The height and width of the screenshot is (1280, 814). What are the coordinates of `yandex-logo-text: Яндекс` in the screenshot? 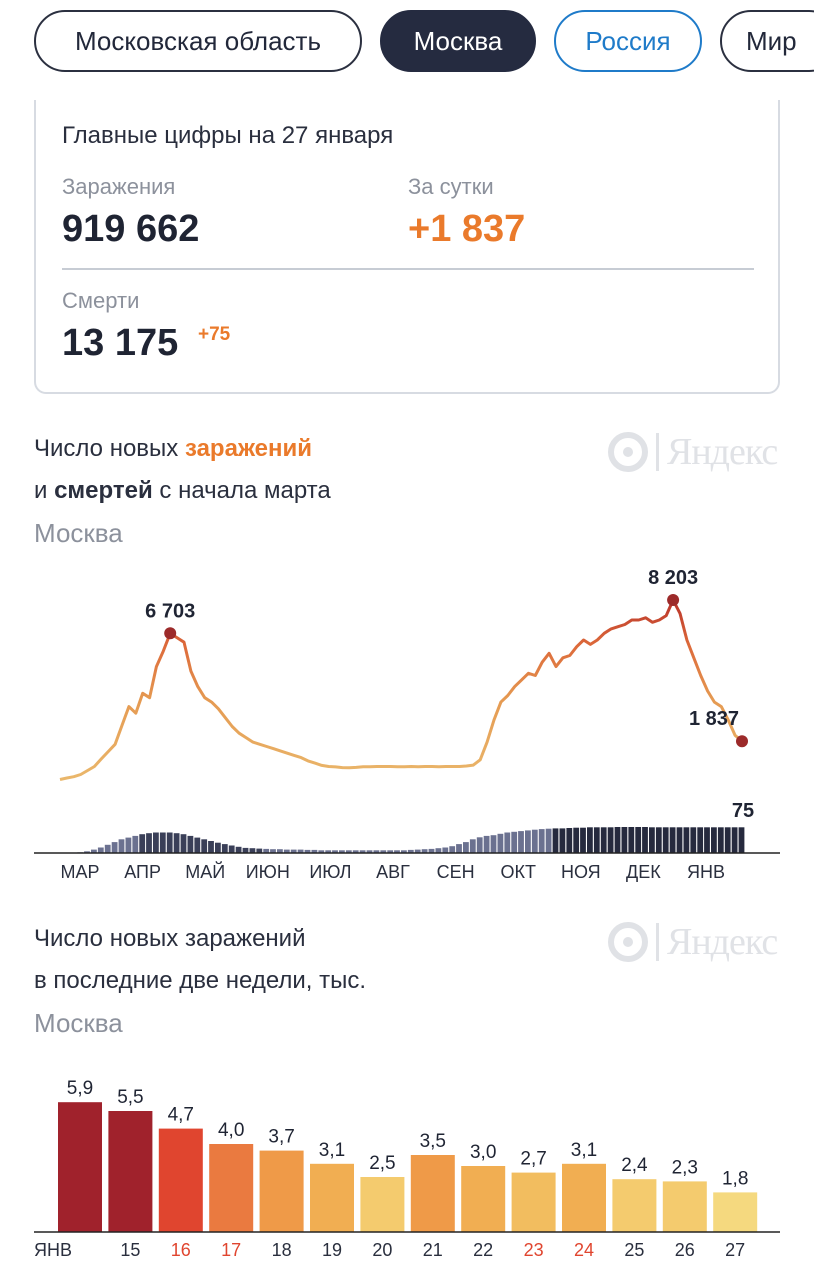 It's located at (722, 452).